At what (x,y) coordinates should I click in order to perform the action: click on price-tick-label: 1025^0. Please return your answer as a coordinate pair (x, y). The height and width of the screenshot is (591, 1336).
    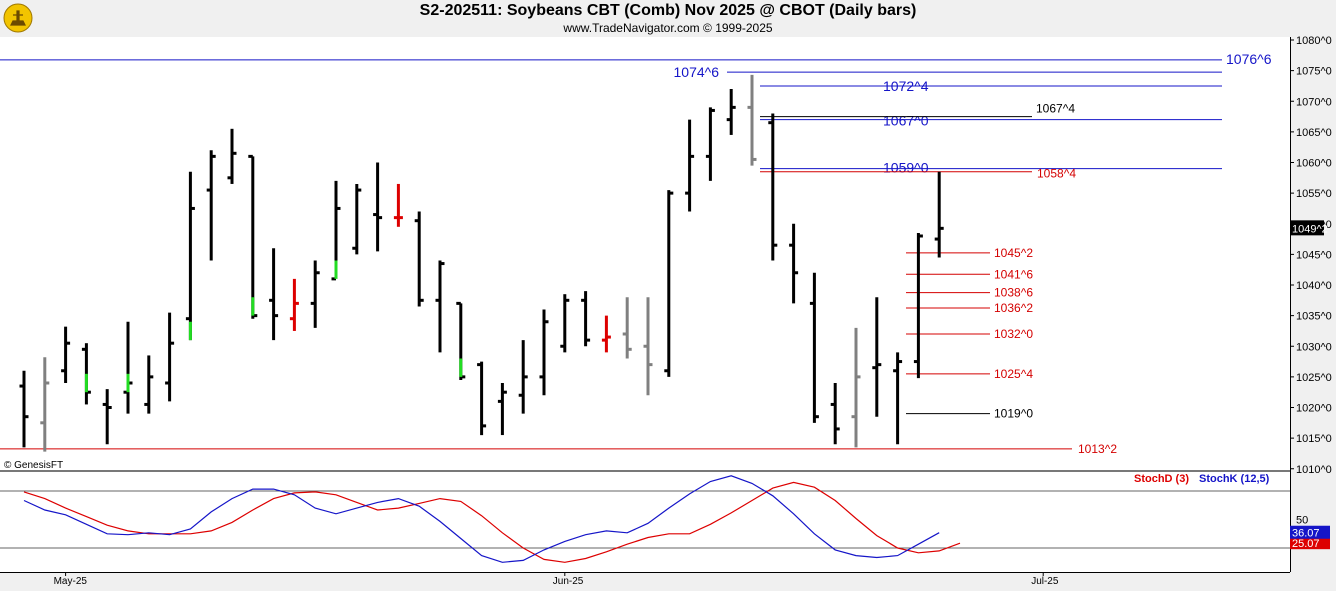
    Looking at the image, I should click on (1314, 378).